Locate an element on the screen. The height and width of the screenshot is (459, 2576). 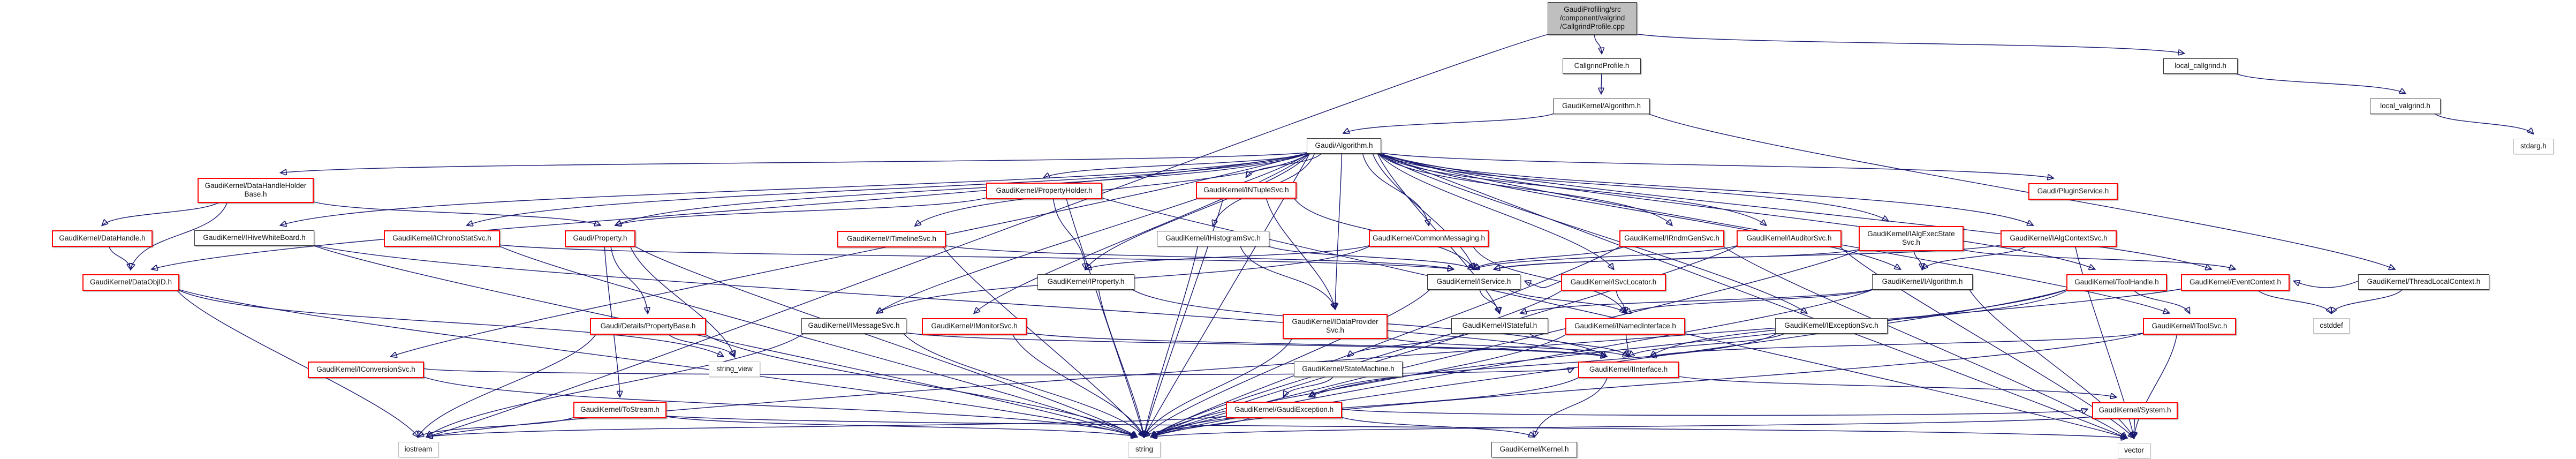
node-statemachine-h: GaudiKernel/StateMachine.h is located at coordinates (1348, 370).